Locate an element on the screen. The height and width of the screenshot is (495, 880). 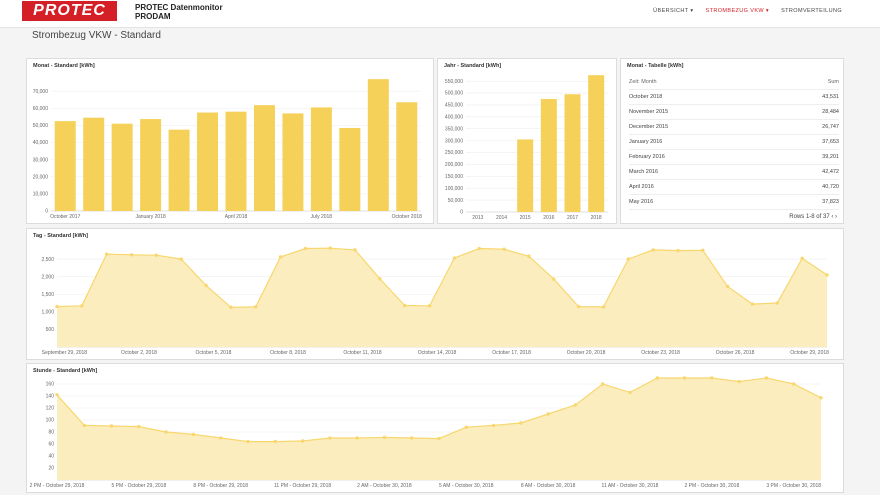
table-cell-month: November 2015 is located at coordinates (649, 112).